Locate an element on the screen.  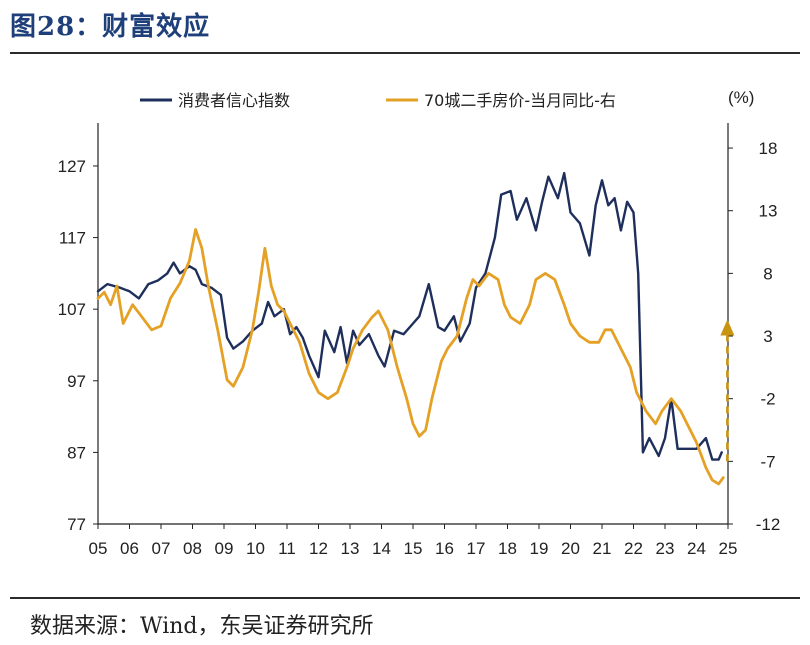
right-axis-unit: (%) is located at coordinates (741, 97).